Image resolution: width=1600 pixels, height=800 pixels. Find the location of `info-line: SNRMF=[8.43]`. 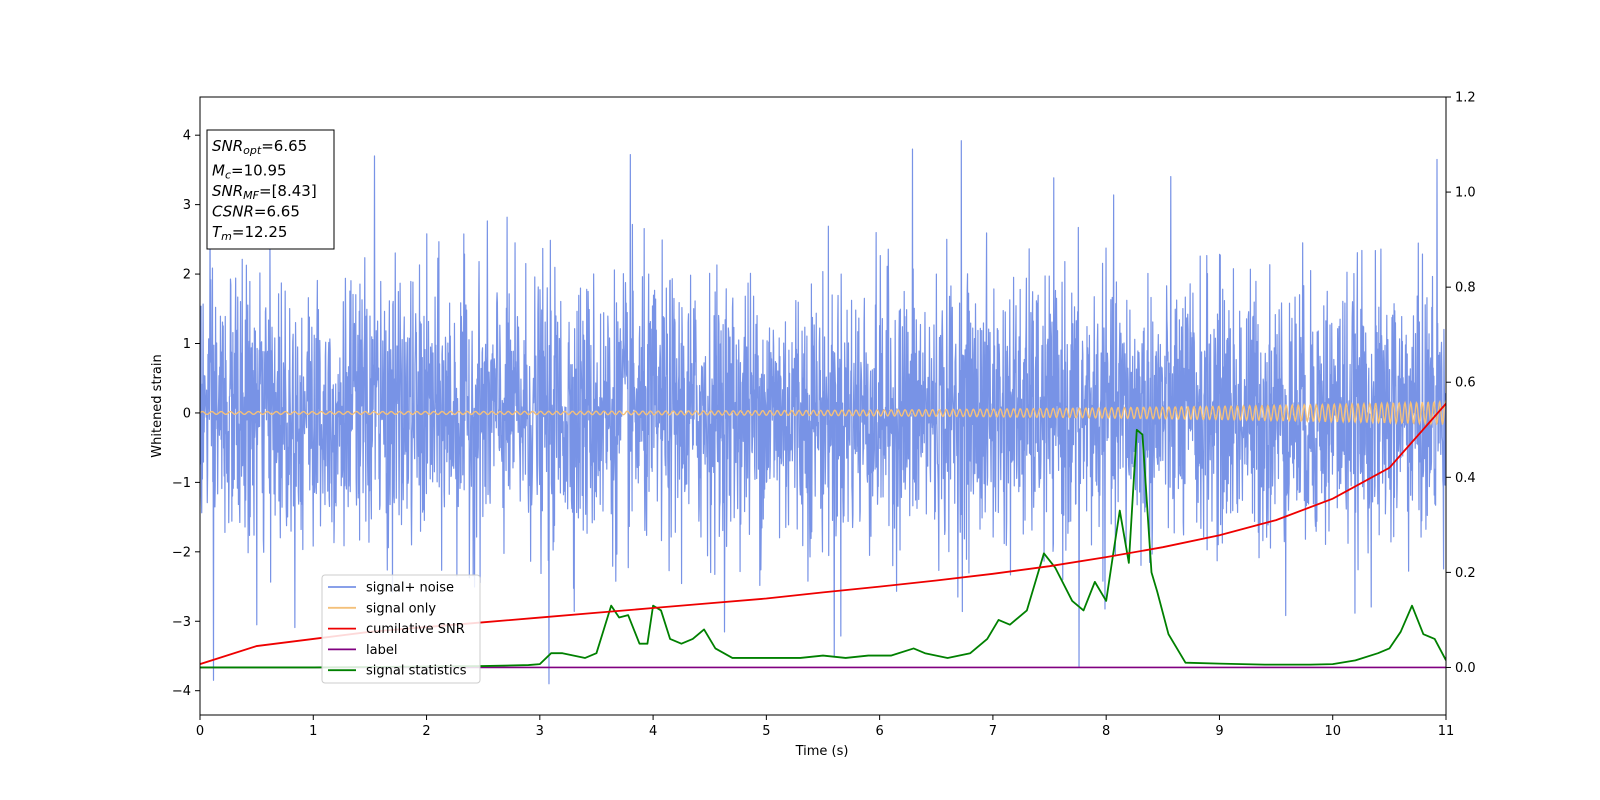

info-line: SNRMF=[8.43] is located at coordinates (264, 192).